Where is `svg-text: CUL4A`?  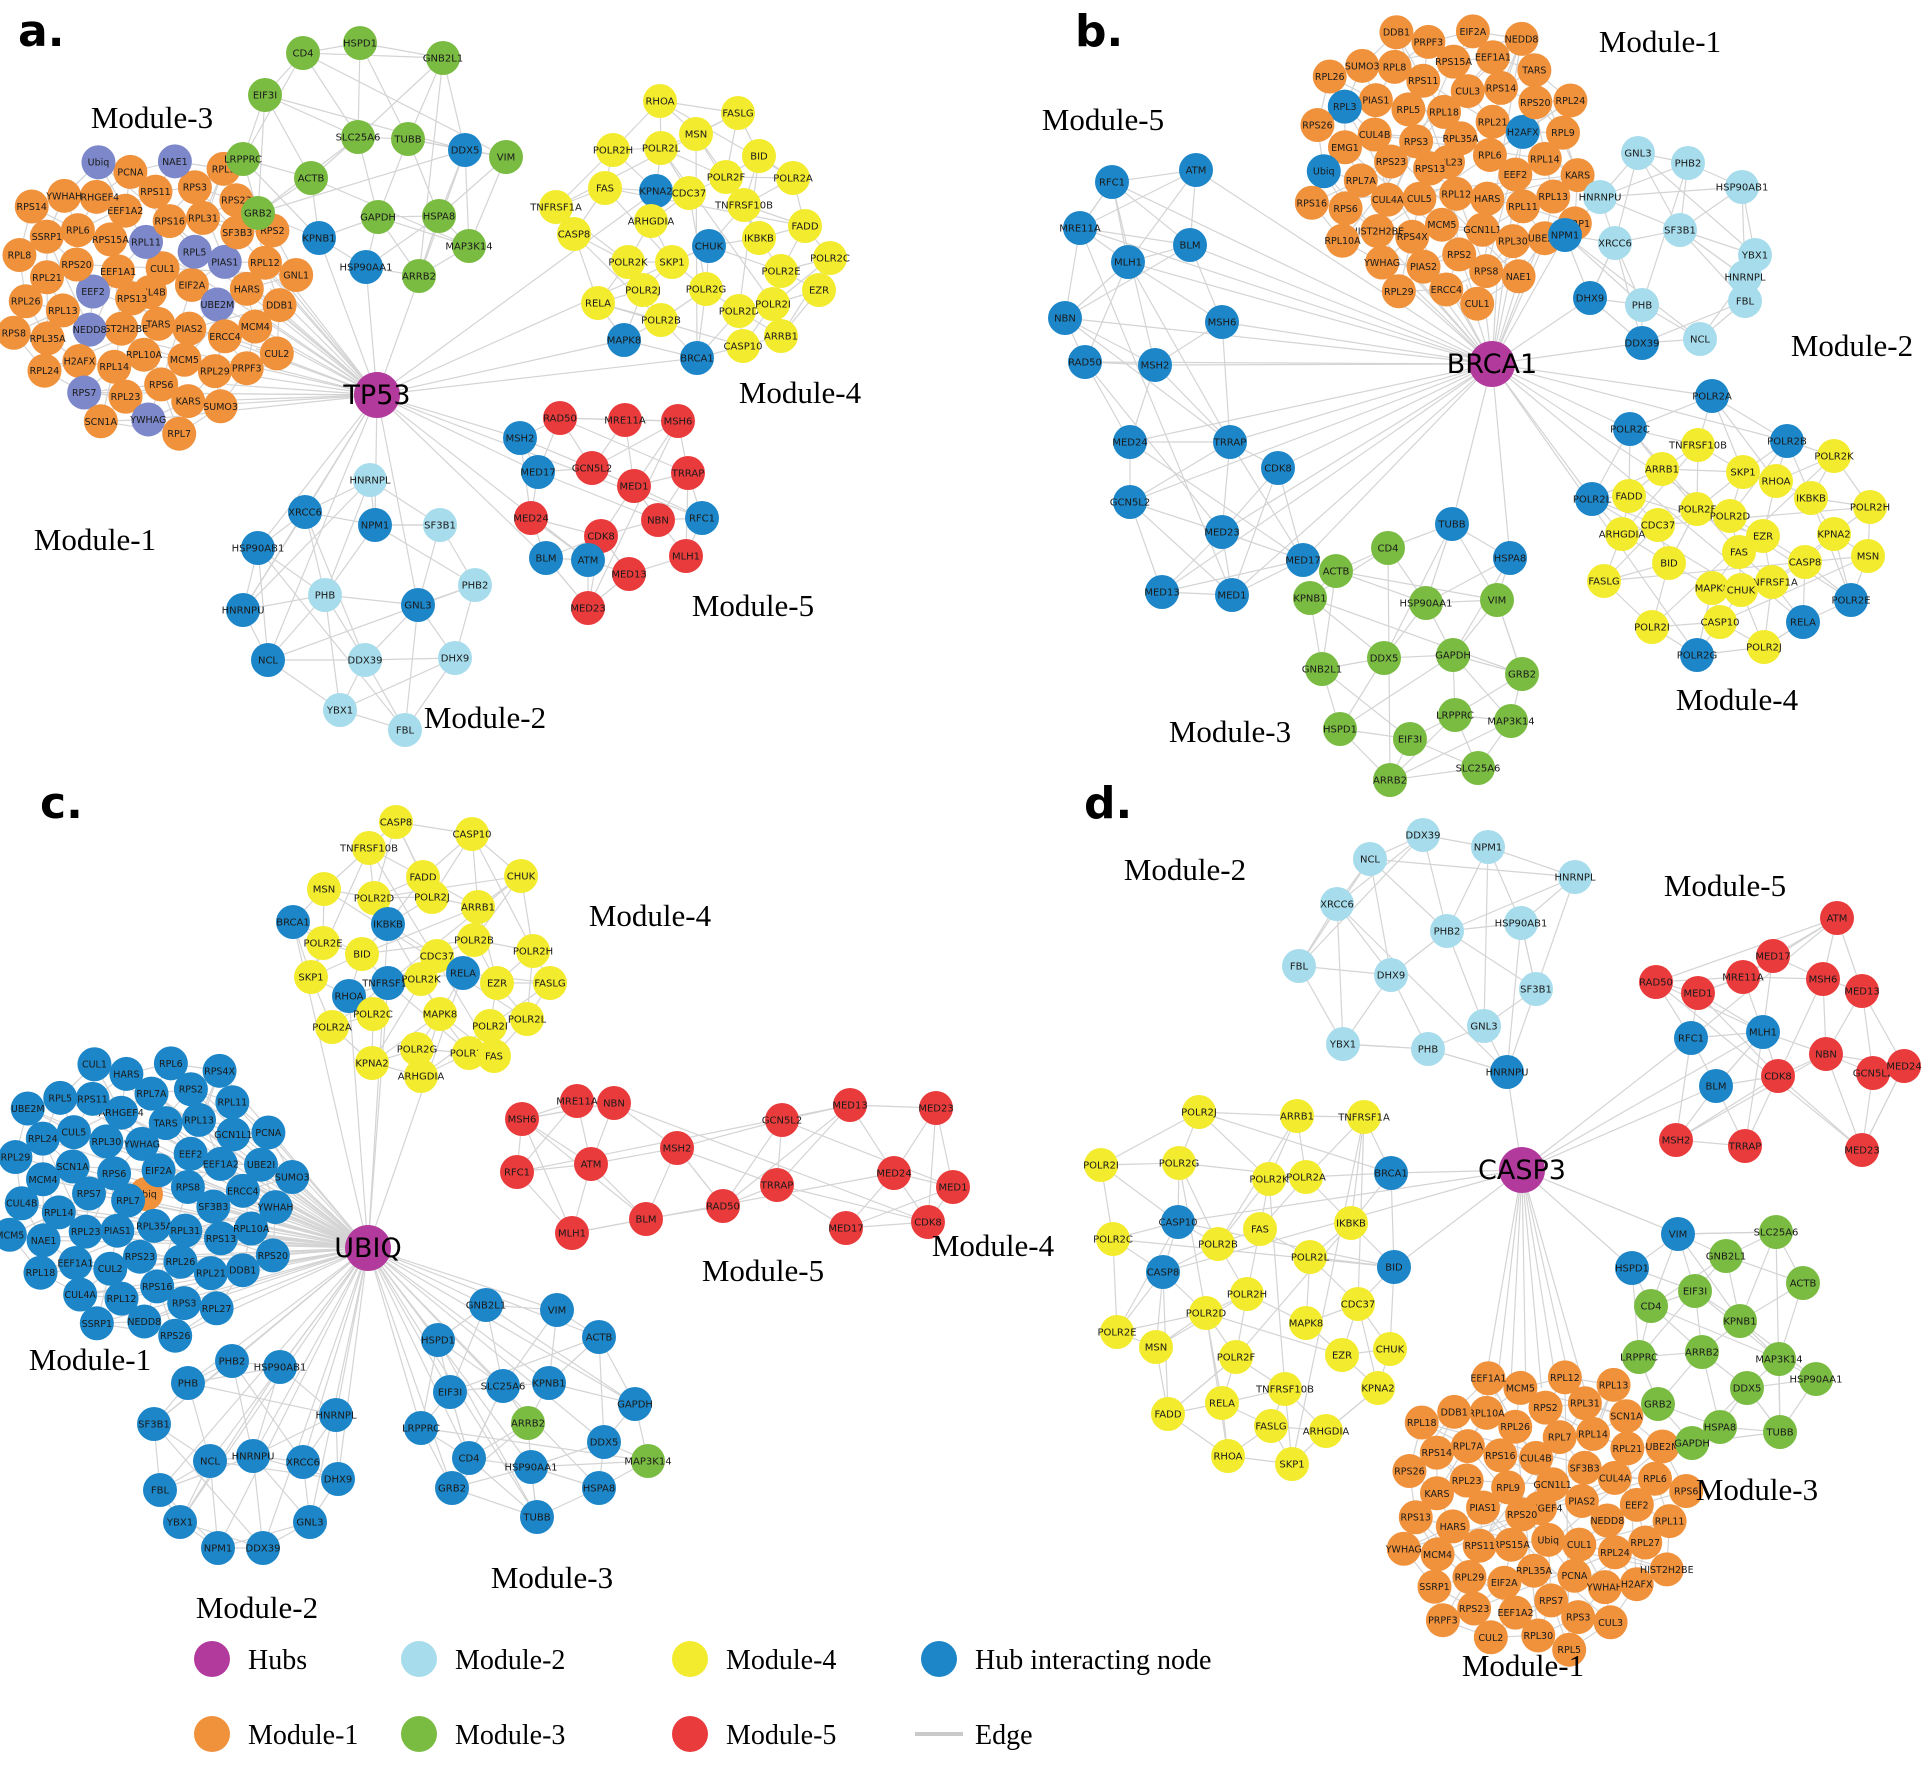
svg-text: CUL4A is located at coordinates (1615, 1478).